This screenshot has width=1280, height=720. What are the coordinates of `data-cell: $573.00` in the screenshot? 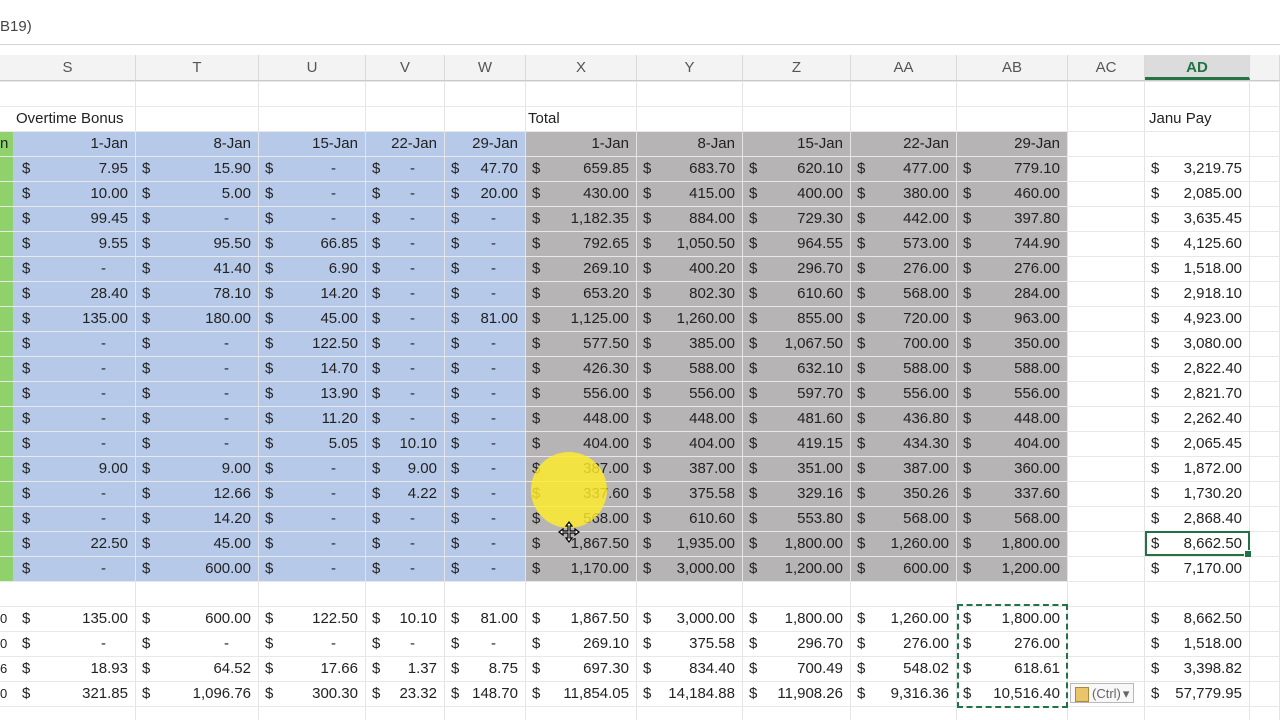 It's located at (904, 243).